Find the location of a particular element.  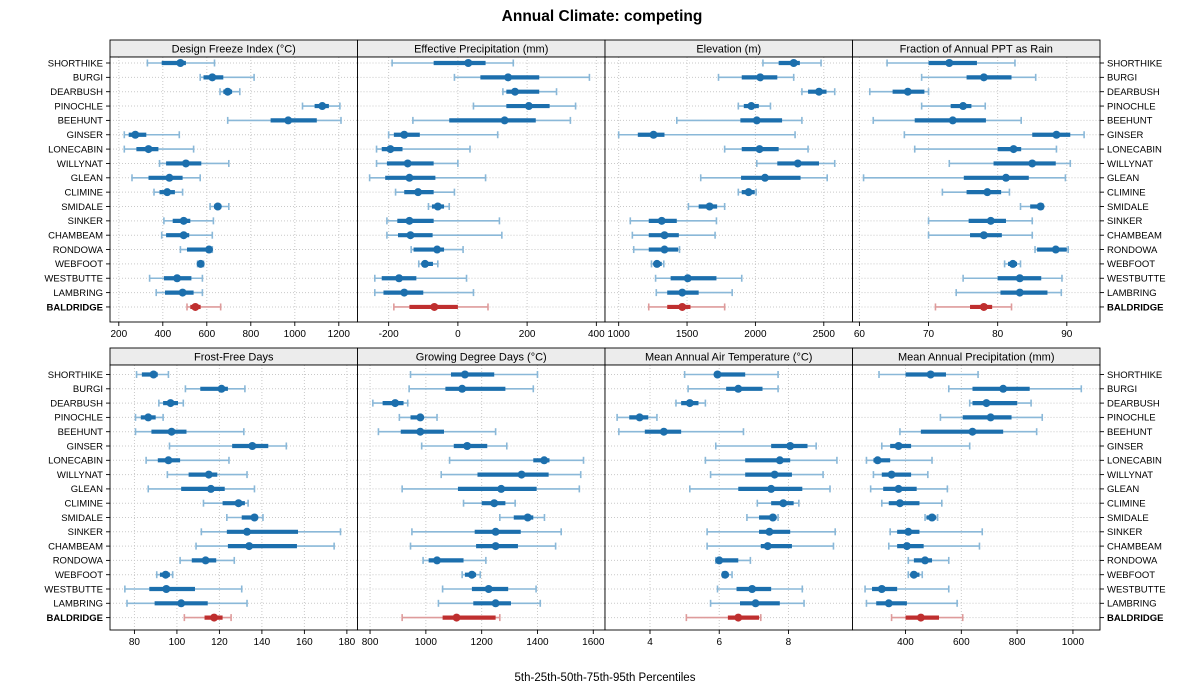

x-tick-label: 120 is located at coordinates (219, 642).